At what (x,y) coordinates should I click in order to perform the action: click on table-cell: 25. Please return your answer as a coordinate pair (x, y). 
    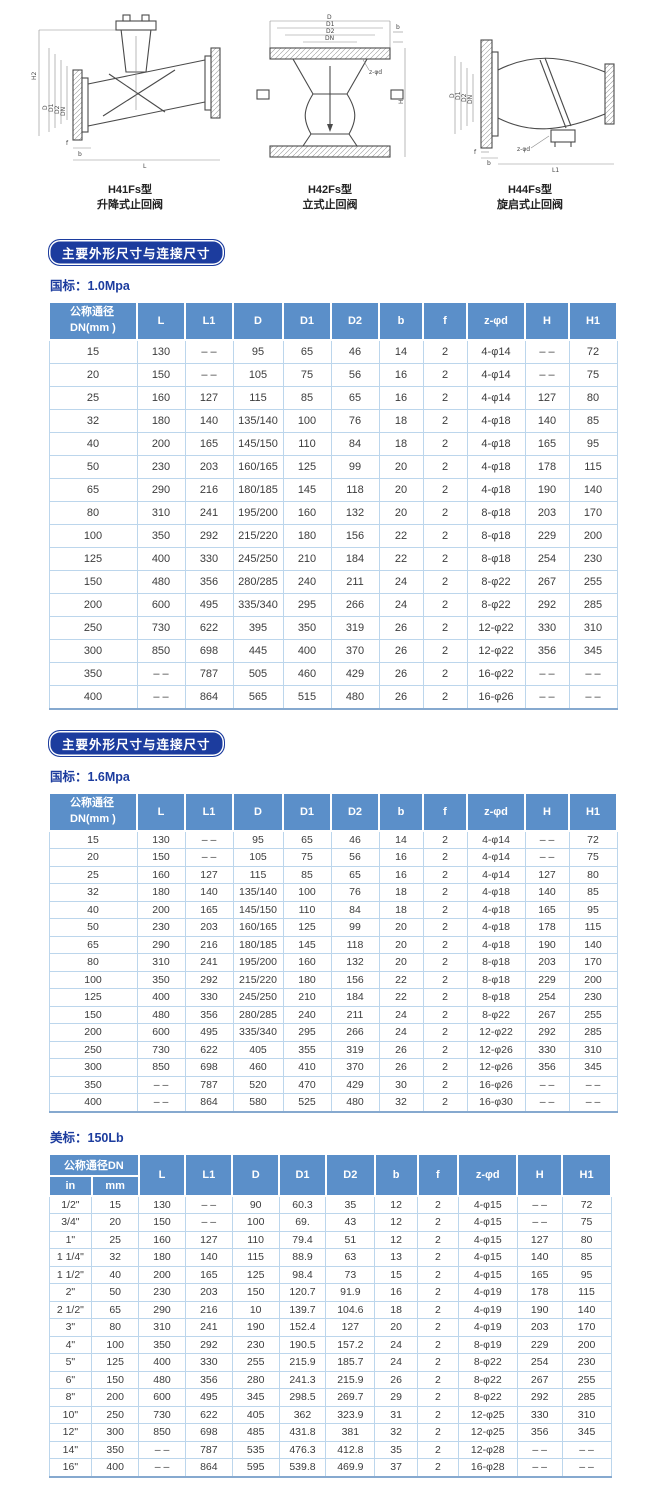
    Looking at the image, I should click on (115, 1240).